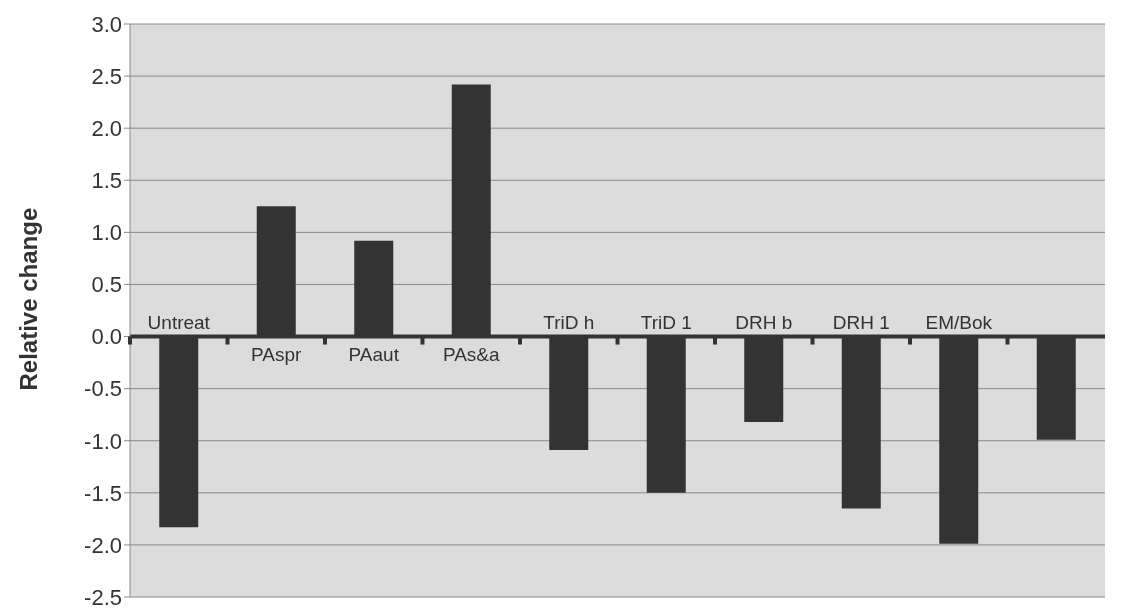  Describe the element at coordinates (764, 322) in the screenshot. I see `x-tick-label: DRH b` at that location.